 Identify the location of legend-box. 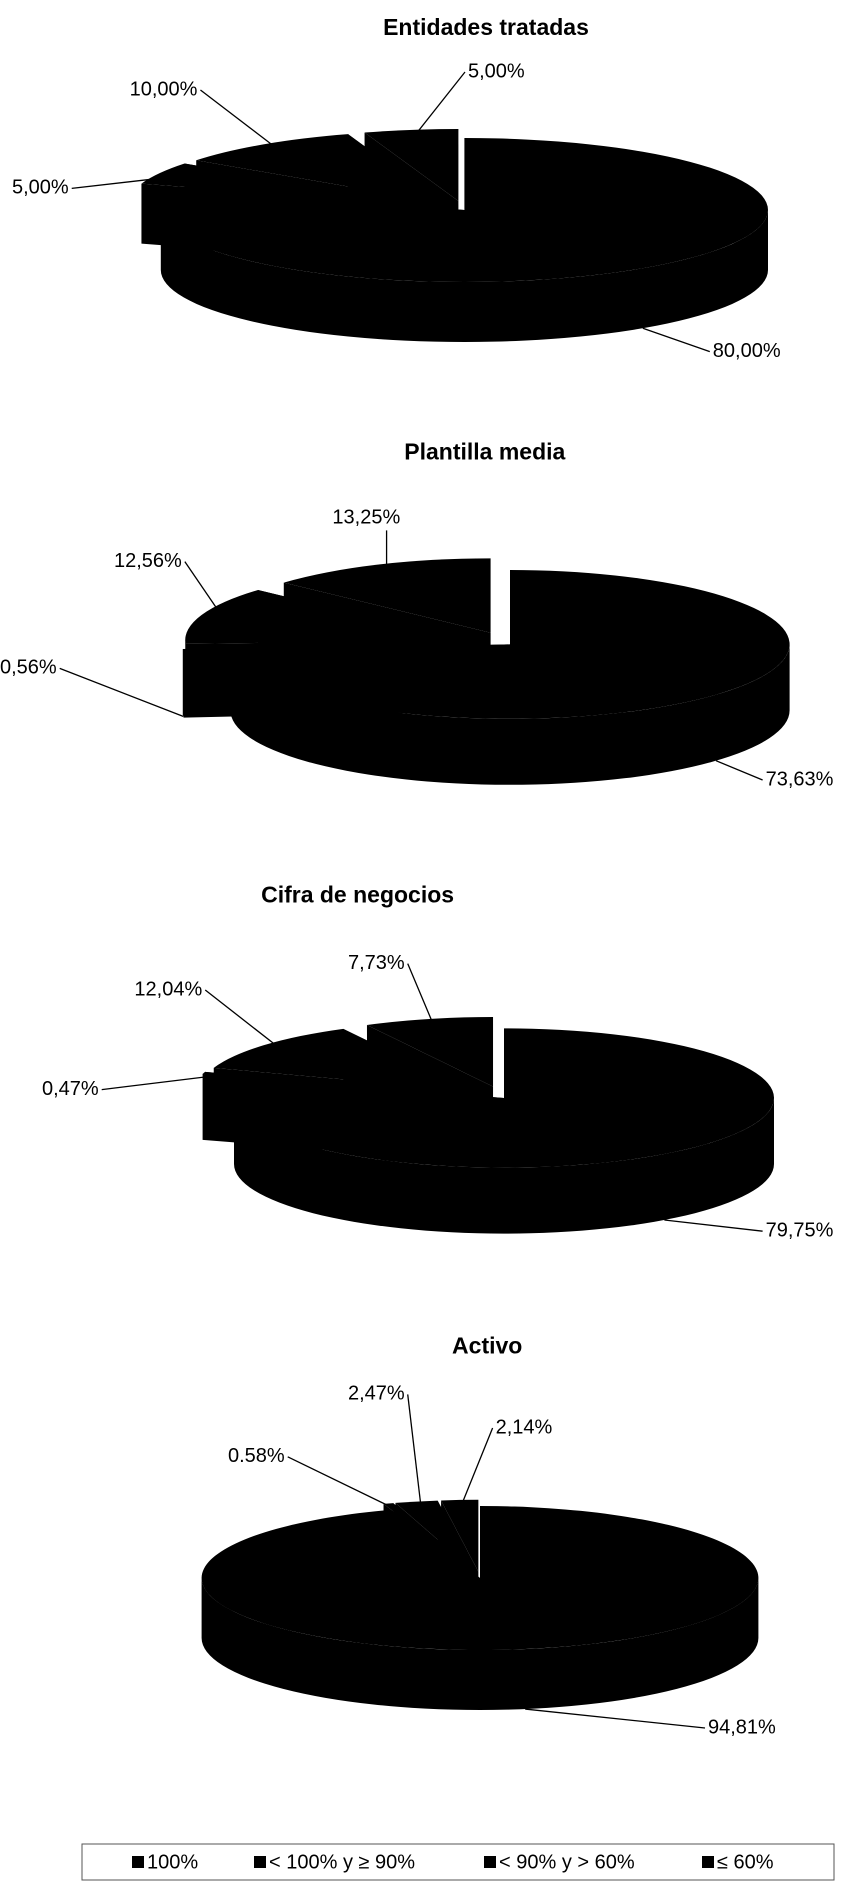
(458, 1862).